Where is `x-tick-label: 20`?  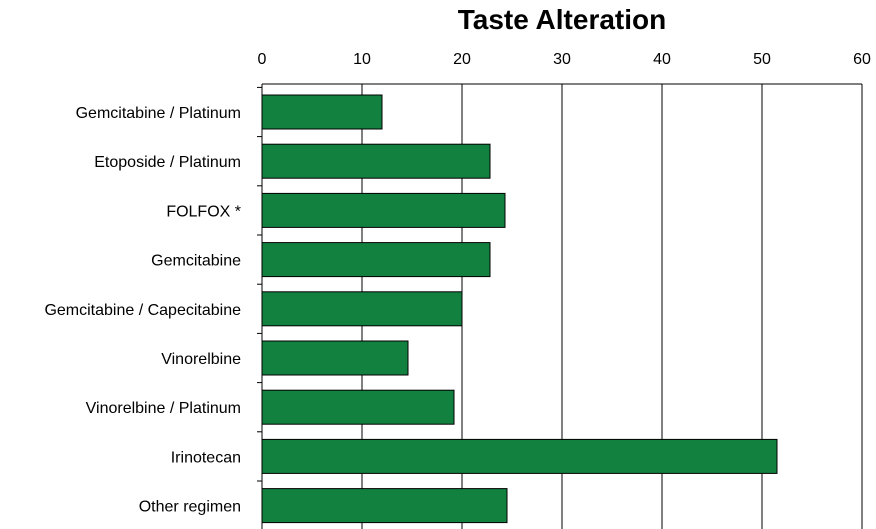
x-tick-label: 20 is located at coordinates (462, 59).